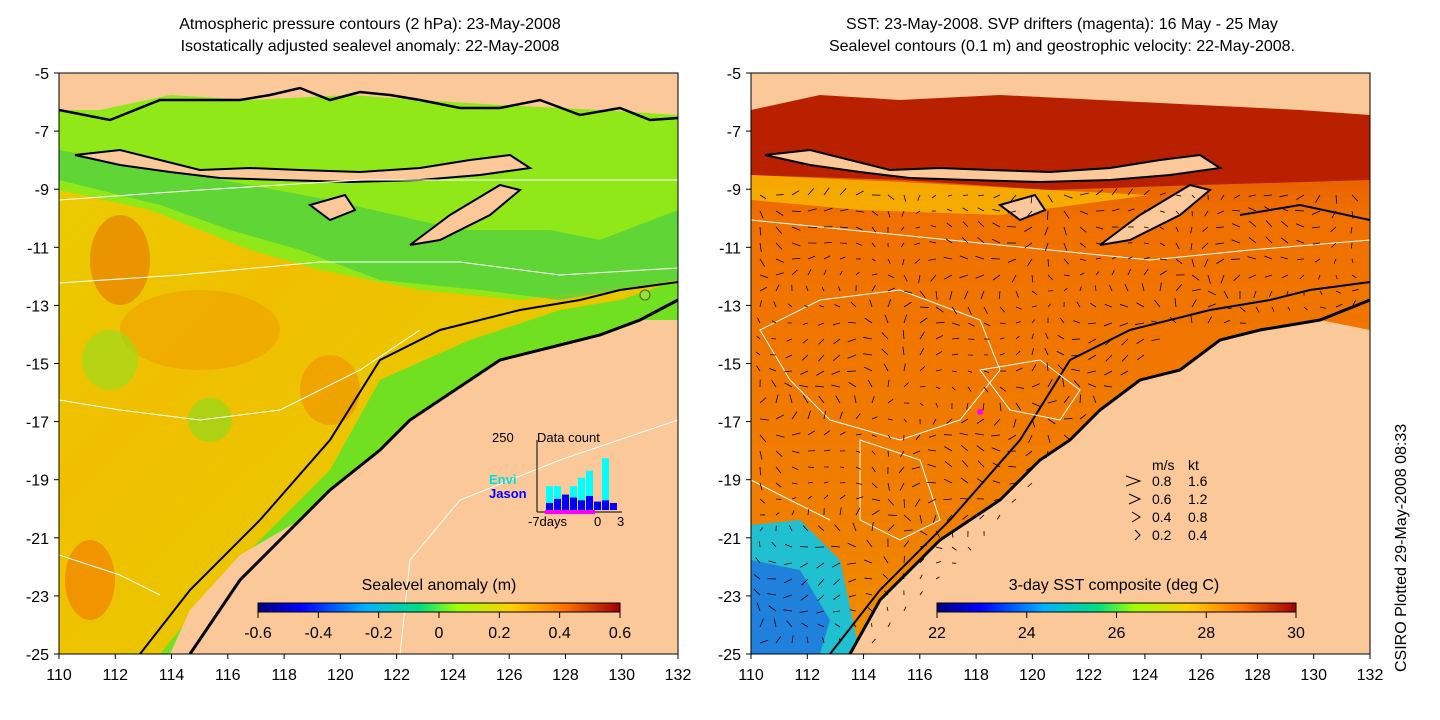 This screenshot has height=720, width=1440. What do you see at coordinates (573, 503) in the screenshot?
I see `inset-bar-jason` at bounding box center [573, 503].